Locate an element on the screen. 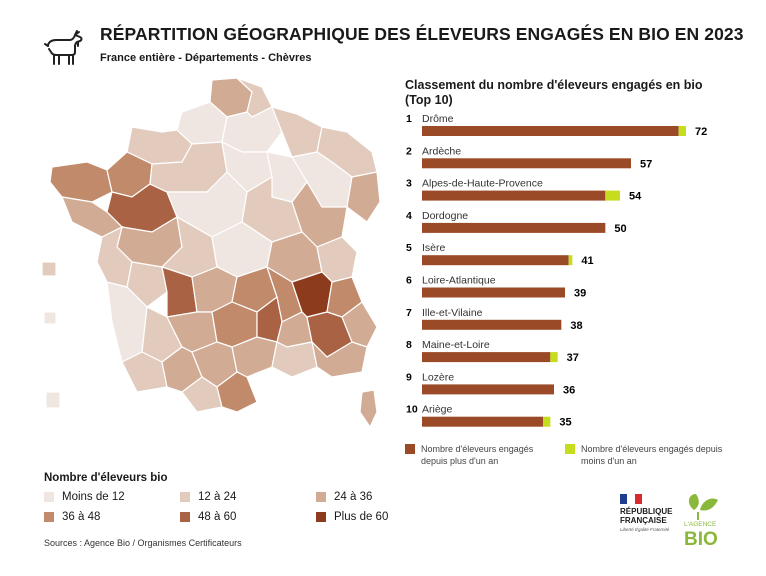 The height and width of the screenshot is (576, 766). legend-label: Plus de 60 is located at coordinates (361, 517).